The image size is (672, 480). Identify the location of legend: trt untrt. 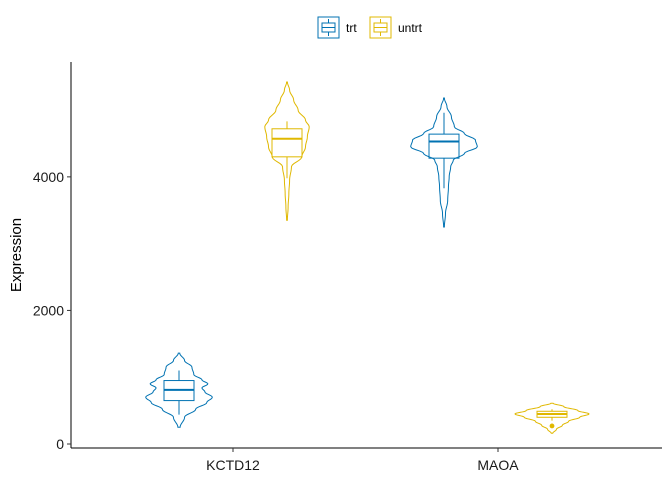
(370, 27).